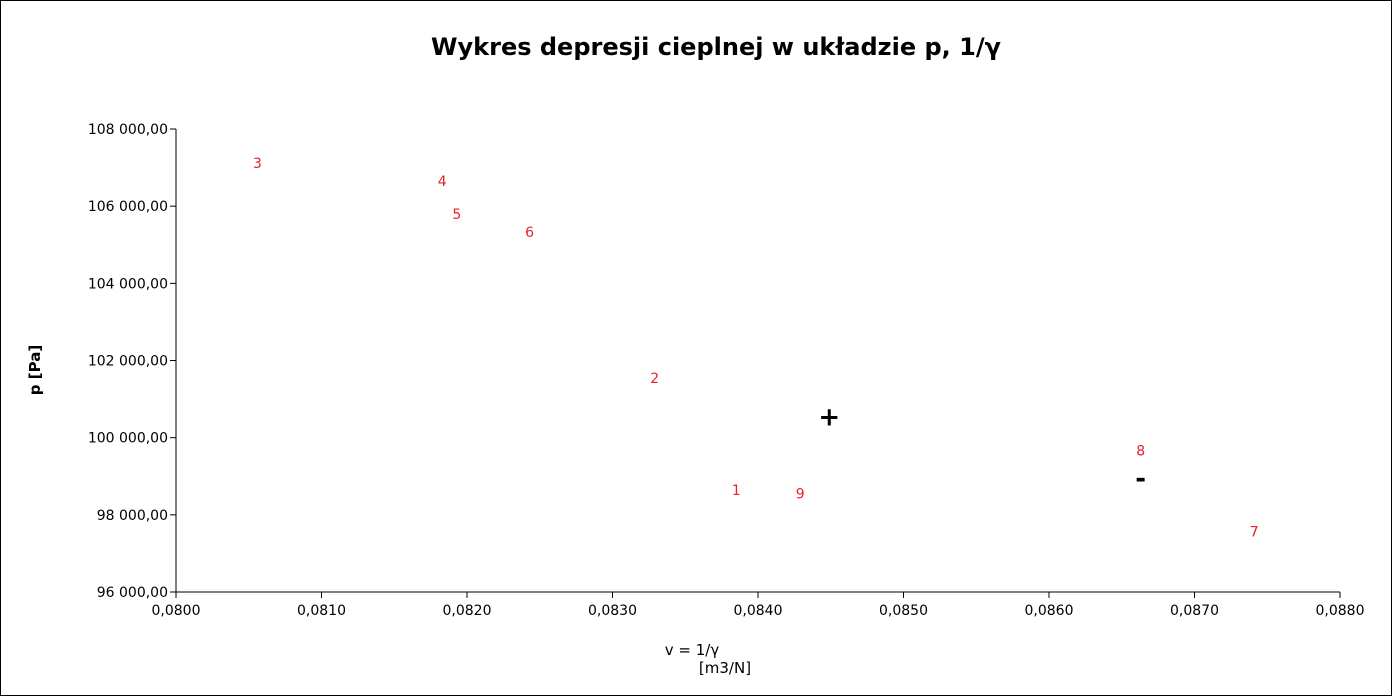 This screenshot has height=696, width=1392. I want to click on x-axis-title-line-1: v = 1/γ, so click(692, 650).